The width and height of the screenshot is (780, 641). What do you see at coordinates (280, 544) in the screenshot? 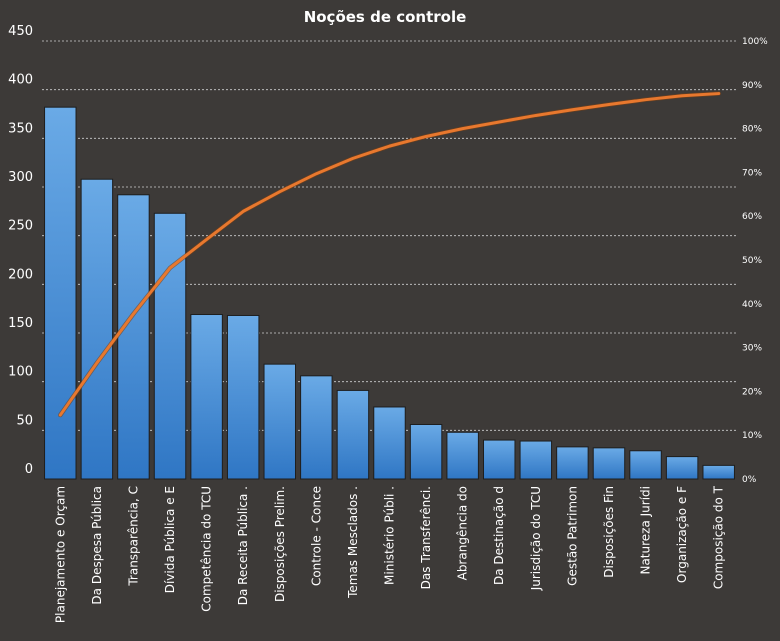
I see `category-label-6: Disposições Prelim.` at bounding box center [280, 544].